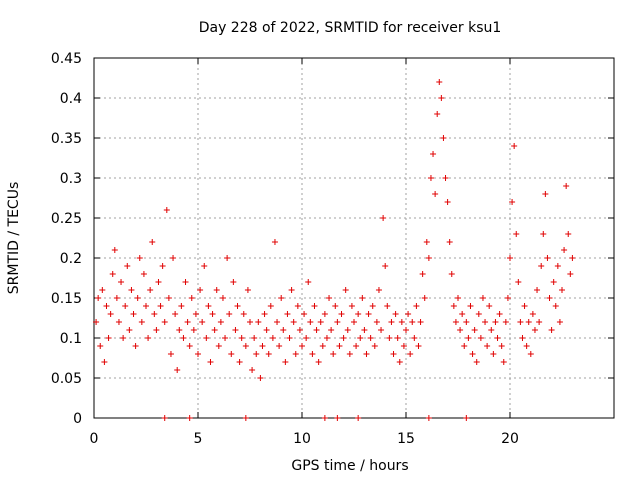  I want to click on y-tick-label: 0.1, so click(71, 339).